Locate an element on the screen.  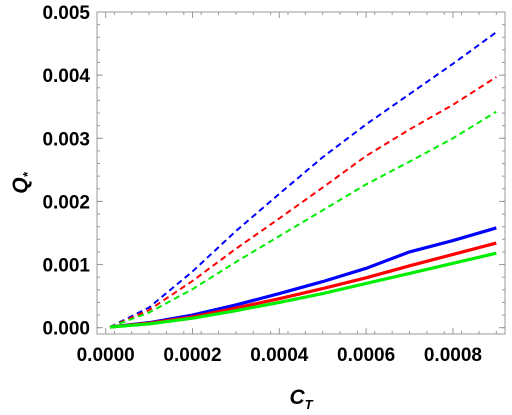
x-tick-label: 0.0002 is located at coordinates (192, 355).